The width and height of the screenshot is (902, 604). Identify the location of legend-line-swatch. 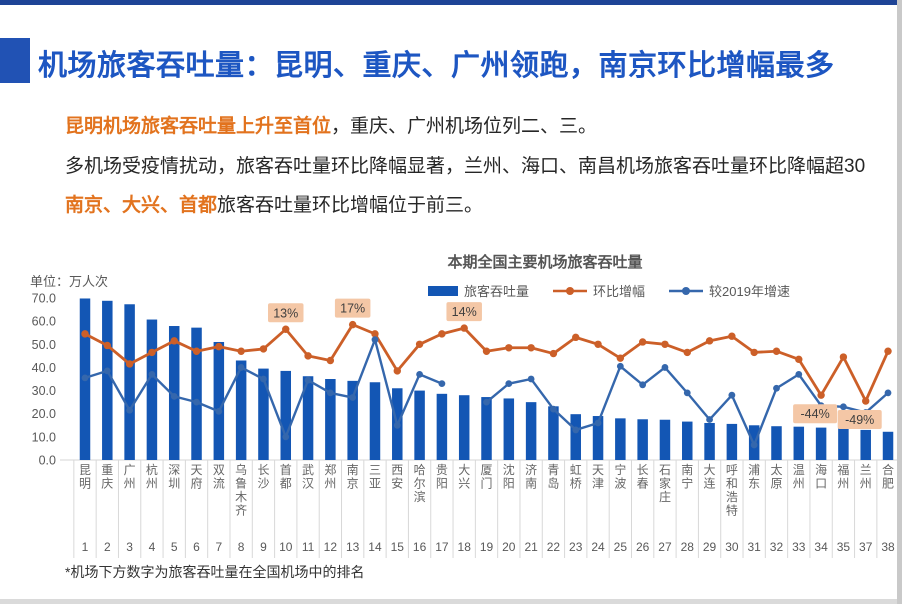
(686, 290).